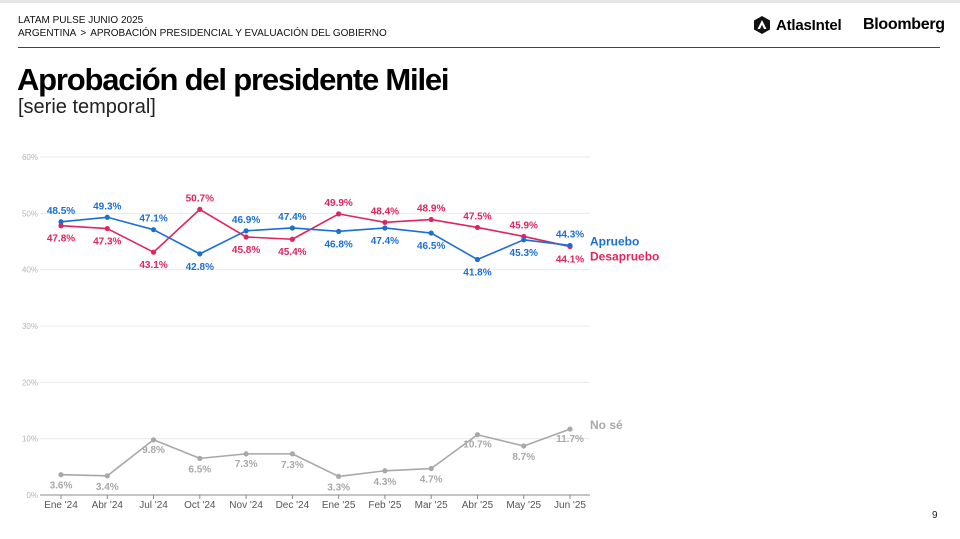 The height and width of the screenshot is (539, 960). Describe the element at coordinates (606, 425) in the screenshot. I see `series-name-nose: No sé` at that location.